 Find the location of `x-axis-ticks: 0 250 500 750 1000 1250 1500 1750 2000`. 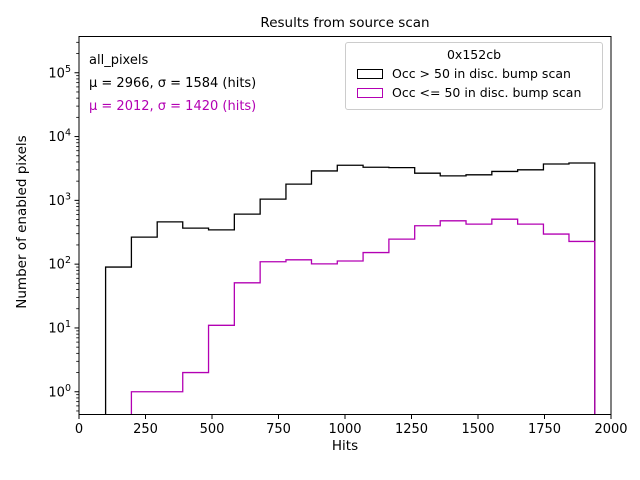

x-axis-ticks: 0 250 500 750 1000 1250 1500 1750 2000 is located at coordinates (351, 425).